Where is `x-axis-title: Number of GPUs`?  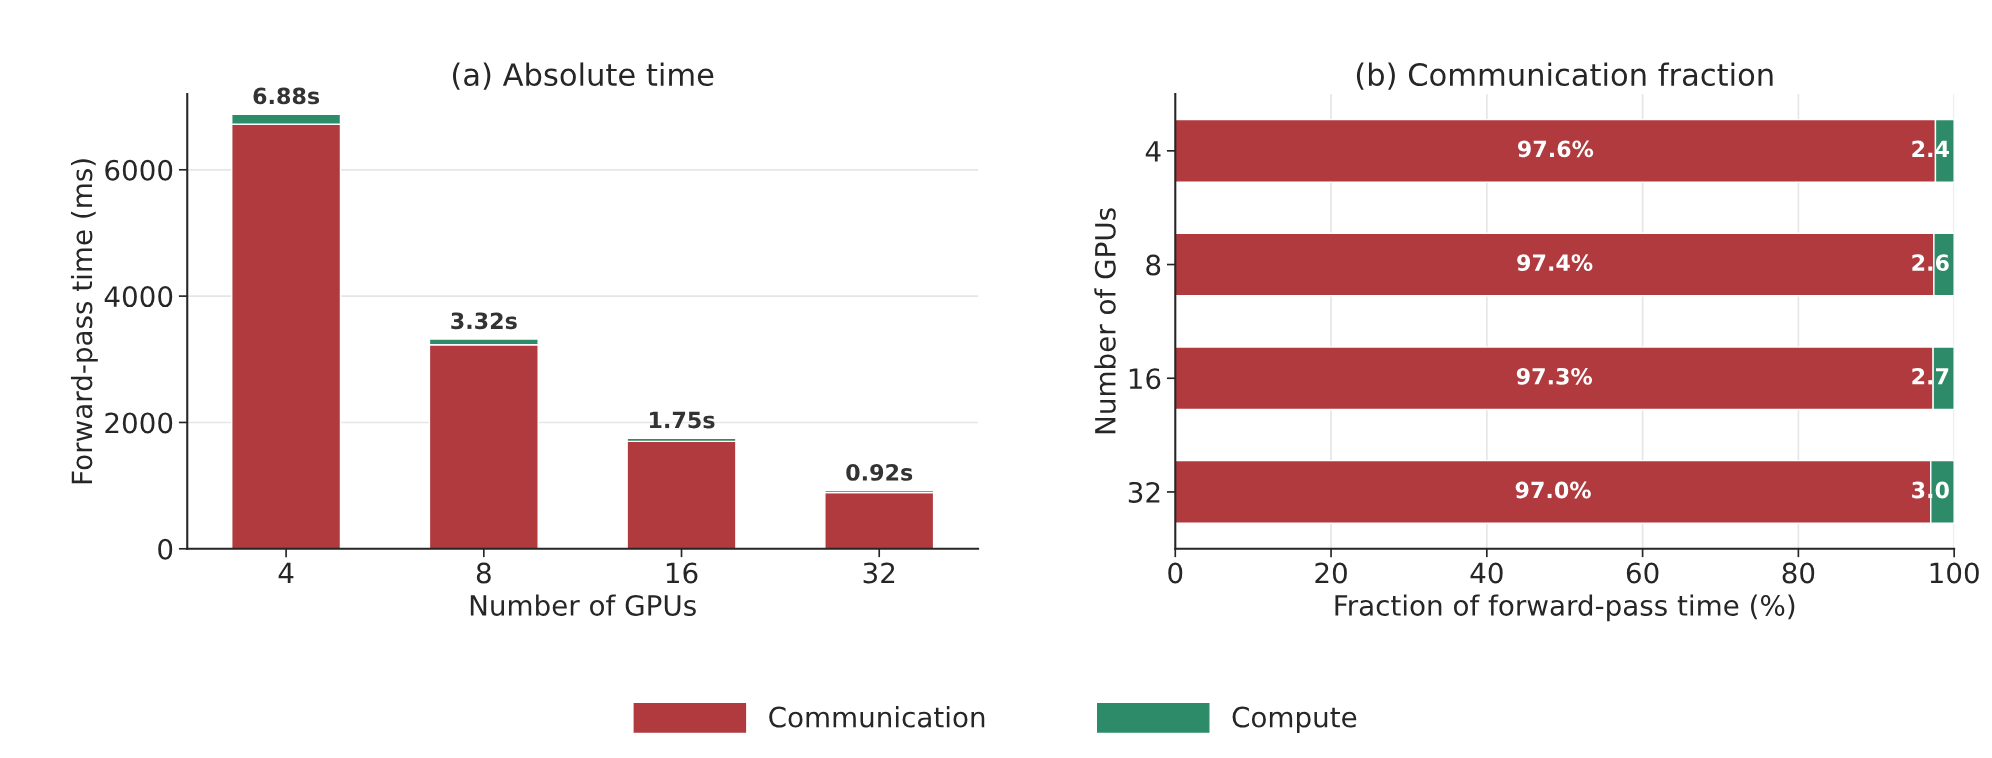 x-axis-title: Number of GPUs is located at coordinates (583, 605).